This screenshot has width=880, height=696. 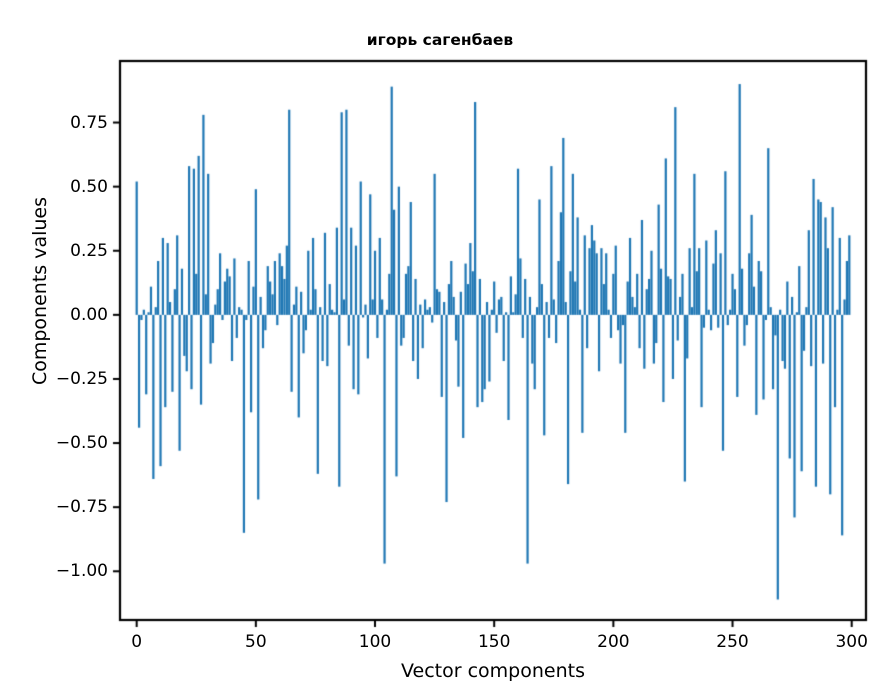 What do you see at coordinates (89, 314) in the screenshot?
I see `y-tick-label: 0.00` at bounding box center [89, 314].